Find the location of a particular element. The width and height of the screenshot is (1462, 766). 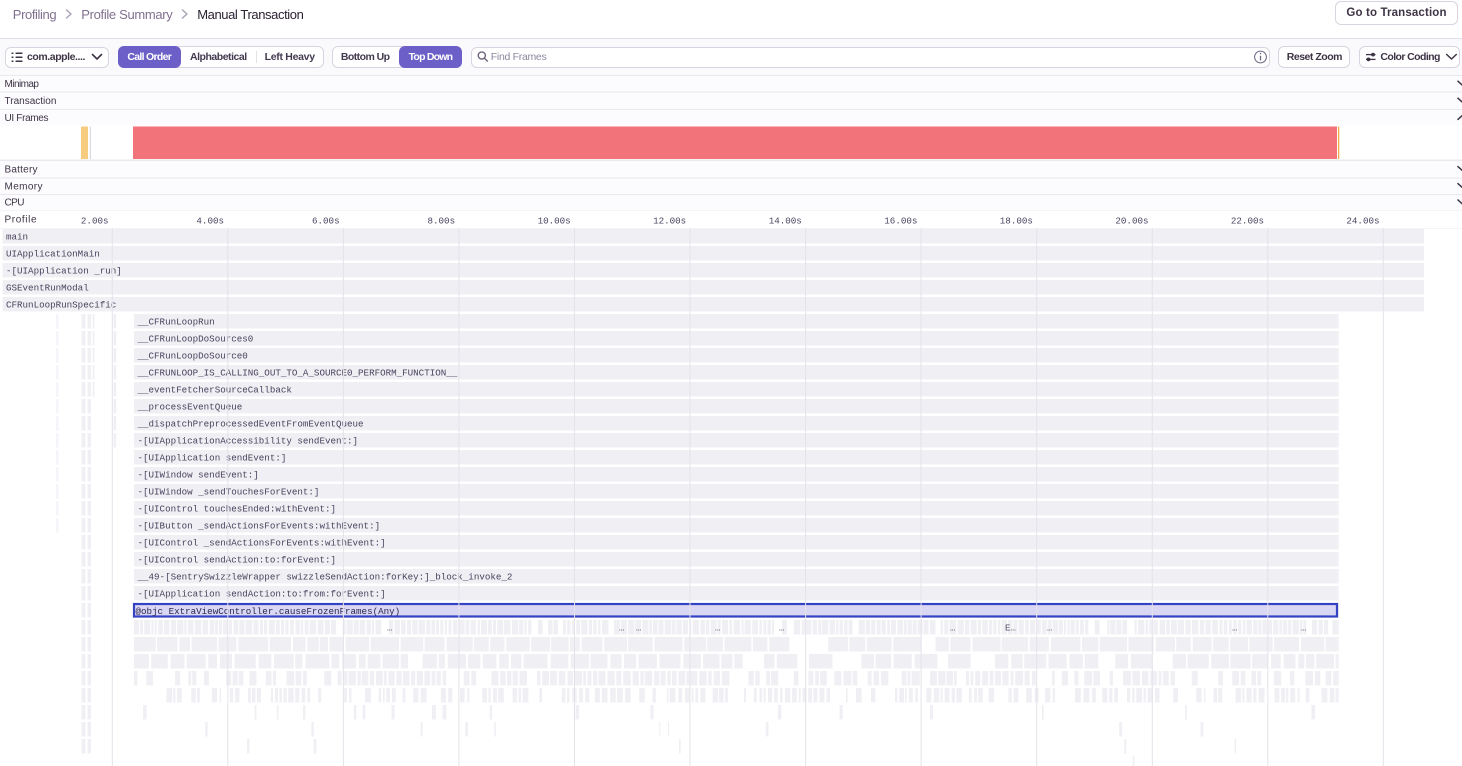

svg-text: __eventFetcherSourceCallback is located at coordinates (215, 390).